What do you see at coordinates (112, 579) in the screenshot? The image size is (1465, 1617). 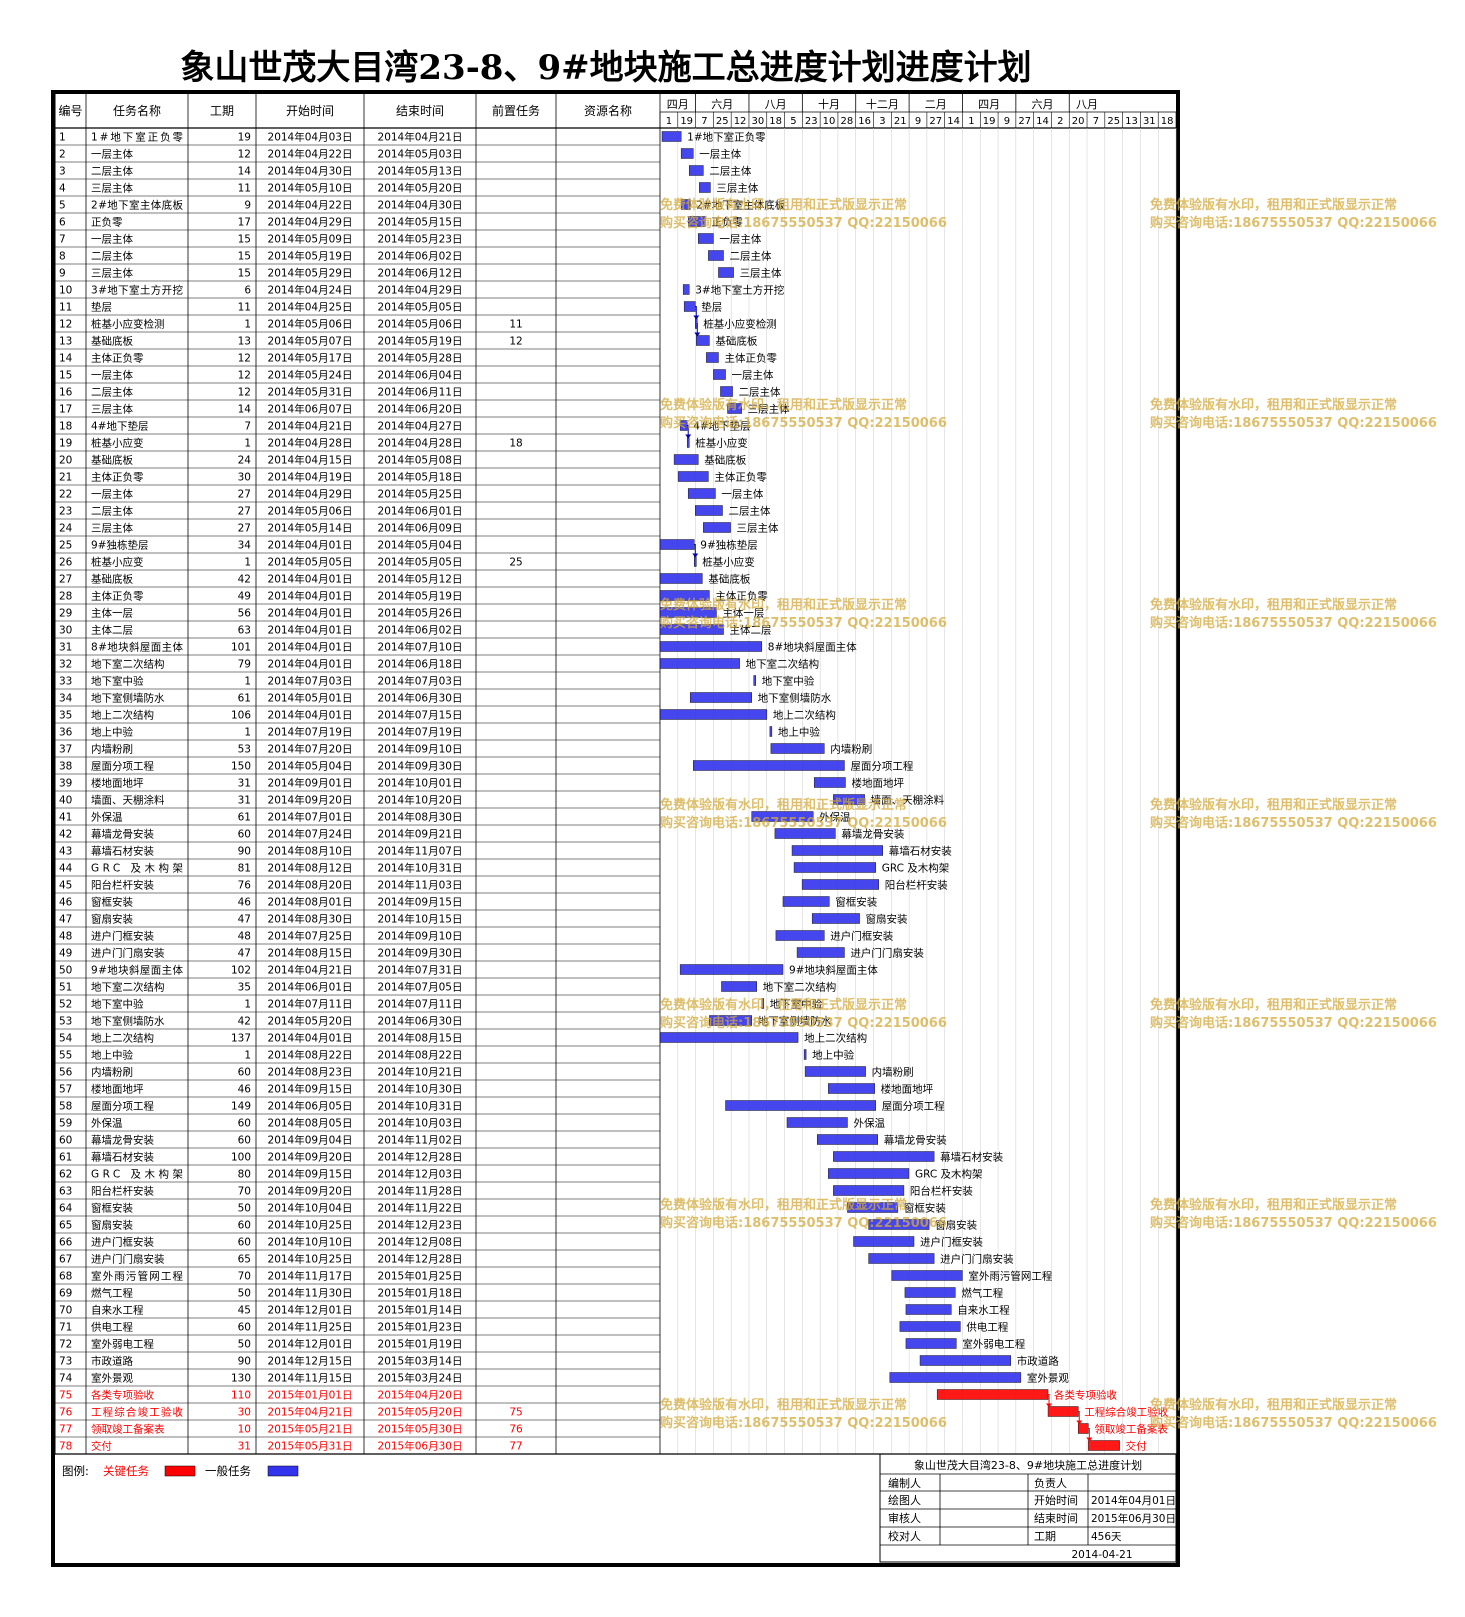 I see `task-name: 基础底板` at bounding box center [112, 579].